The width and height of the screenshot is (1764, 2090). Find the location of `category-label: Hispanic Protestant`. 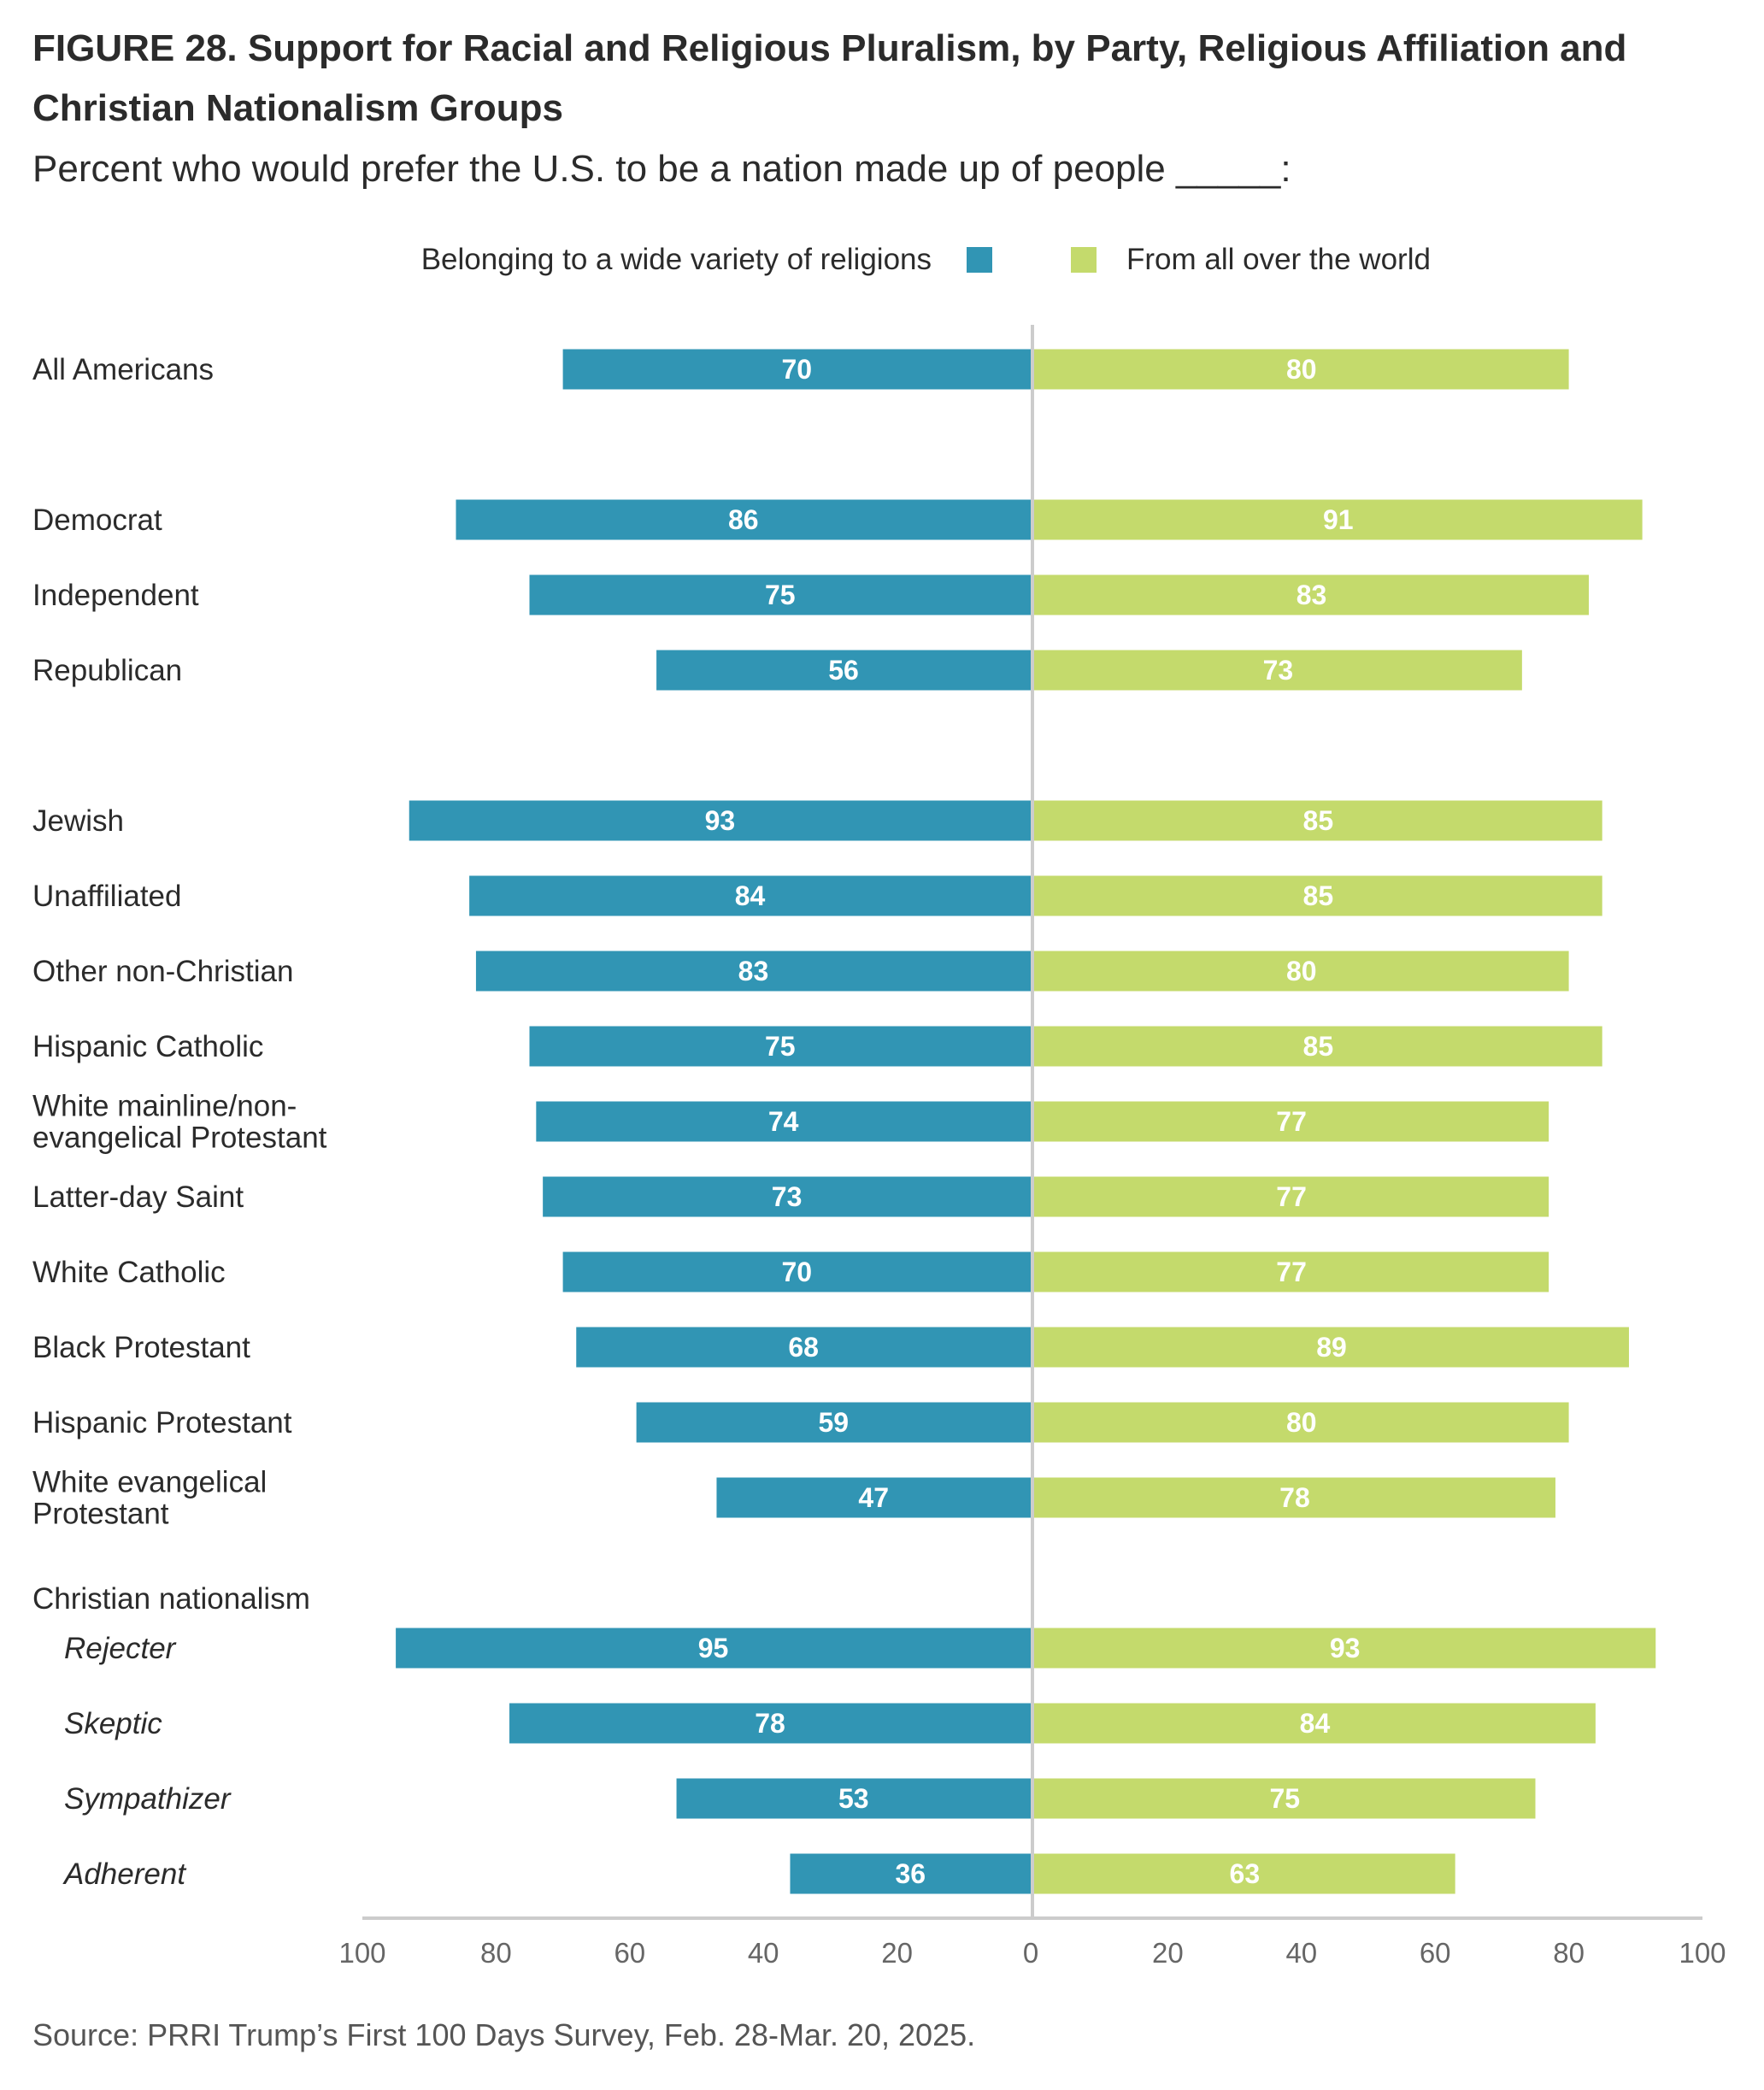

category-label: Hispanic Protestant is located at coordinates (162, 1422).